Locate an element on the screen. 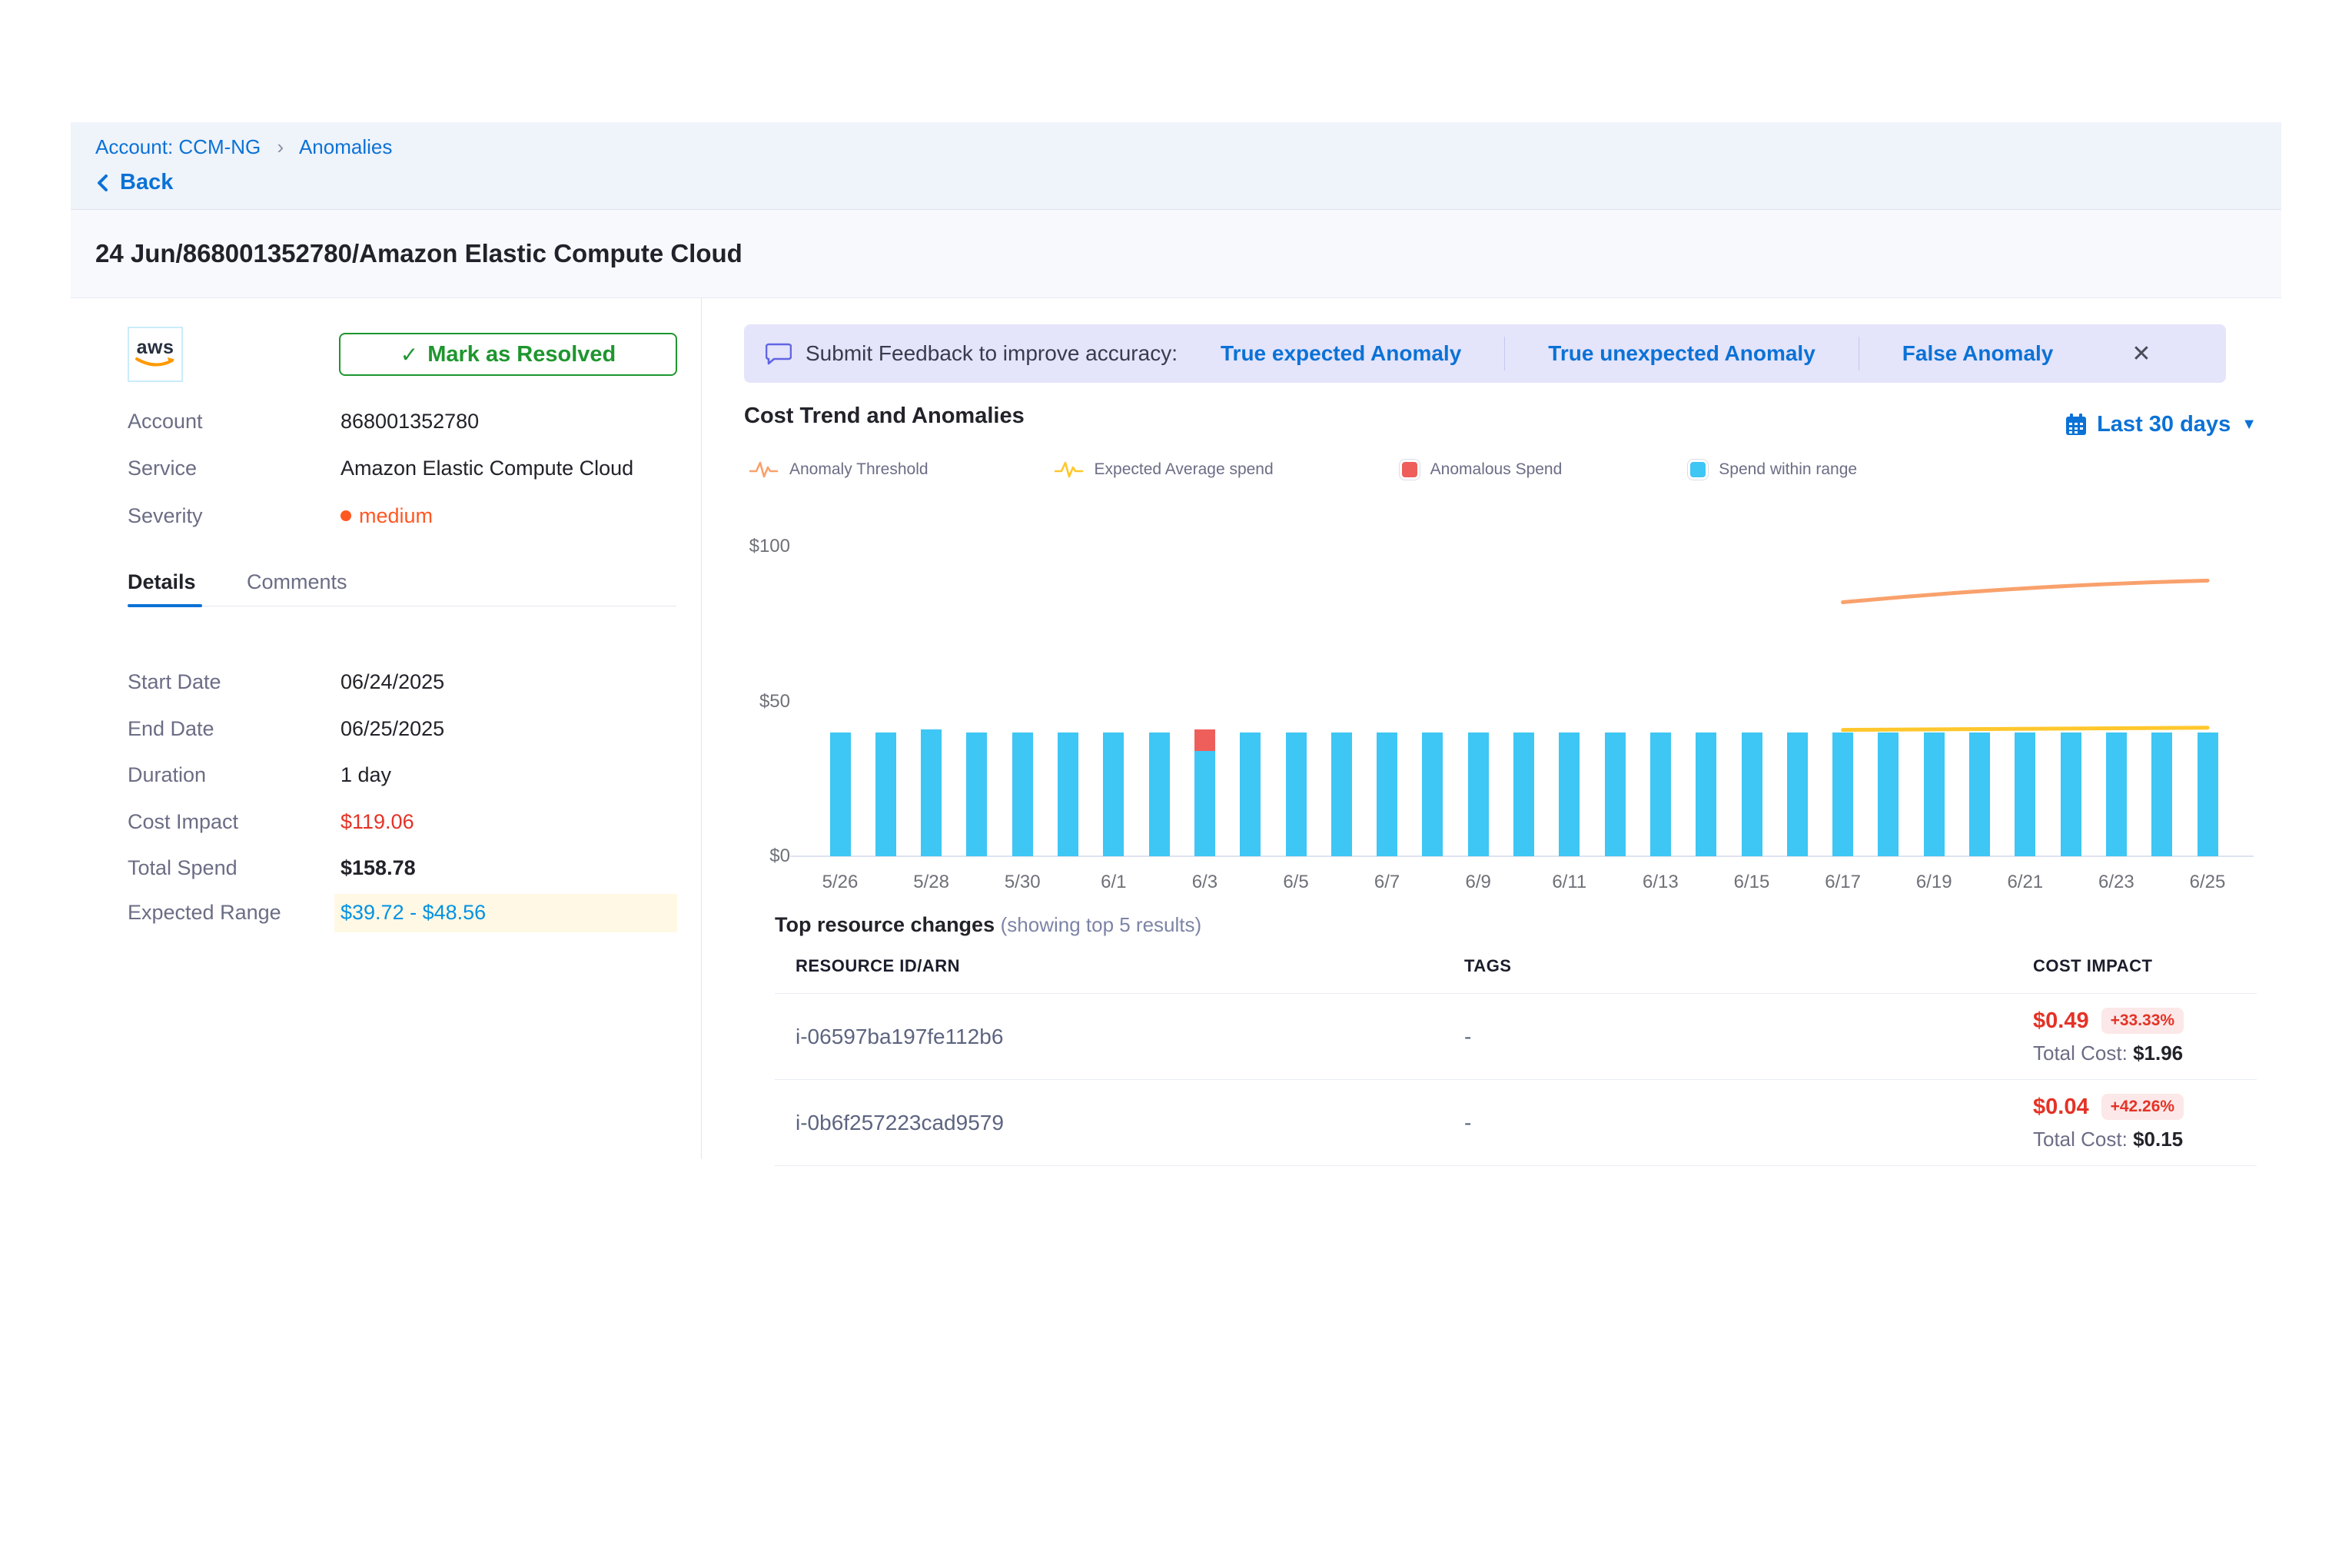  bar-6/23-within-range is located at coordinates (2116, 794).